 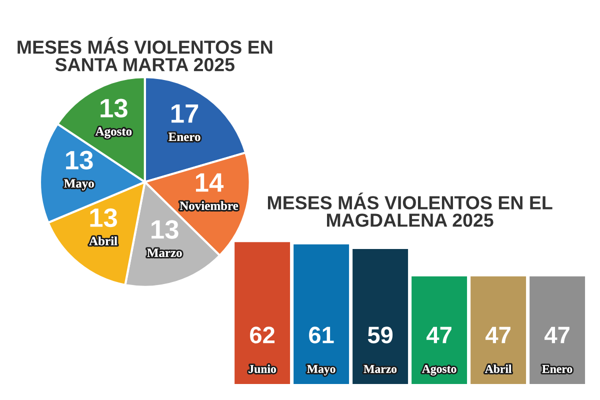 What do you see at coordinates (210, 182) in the screenshot?
I see `data-label: 14` at bounding box center [210, 182].